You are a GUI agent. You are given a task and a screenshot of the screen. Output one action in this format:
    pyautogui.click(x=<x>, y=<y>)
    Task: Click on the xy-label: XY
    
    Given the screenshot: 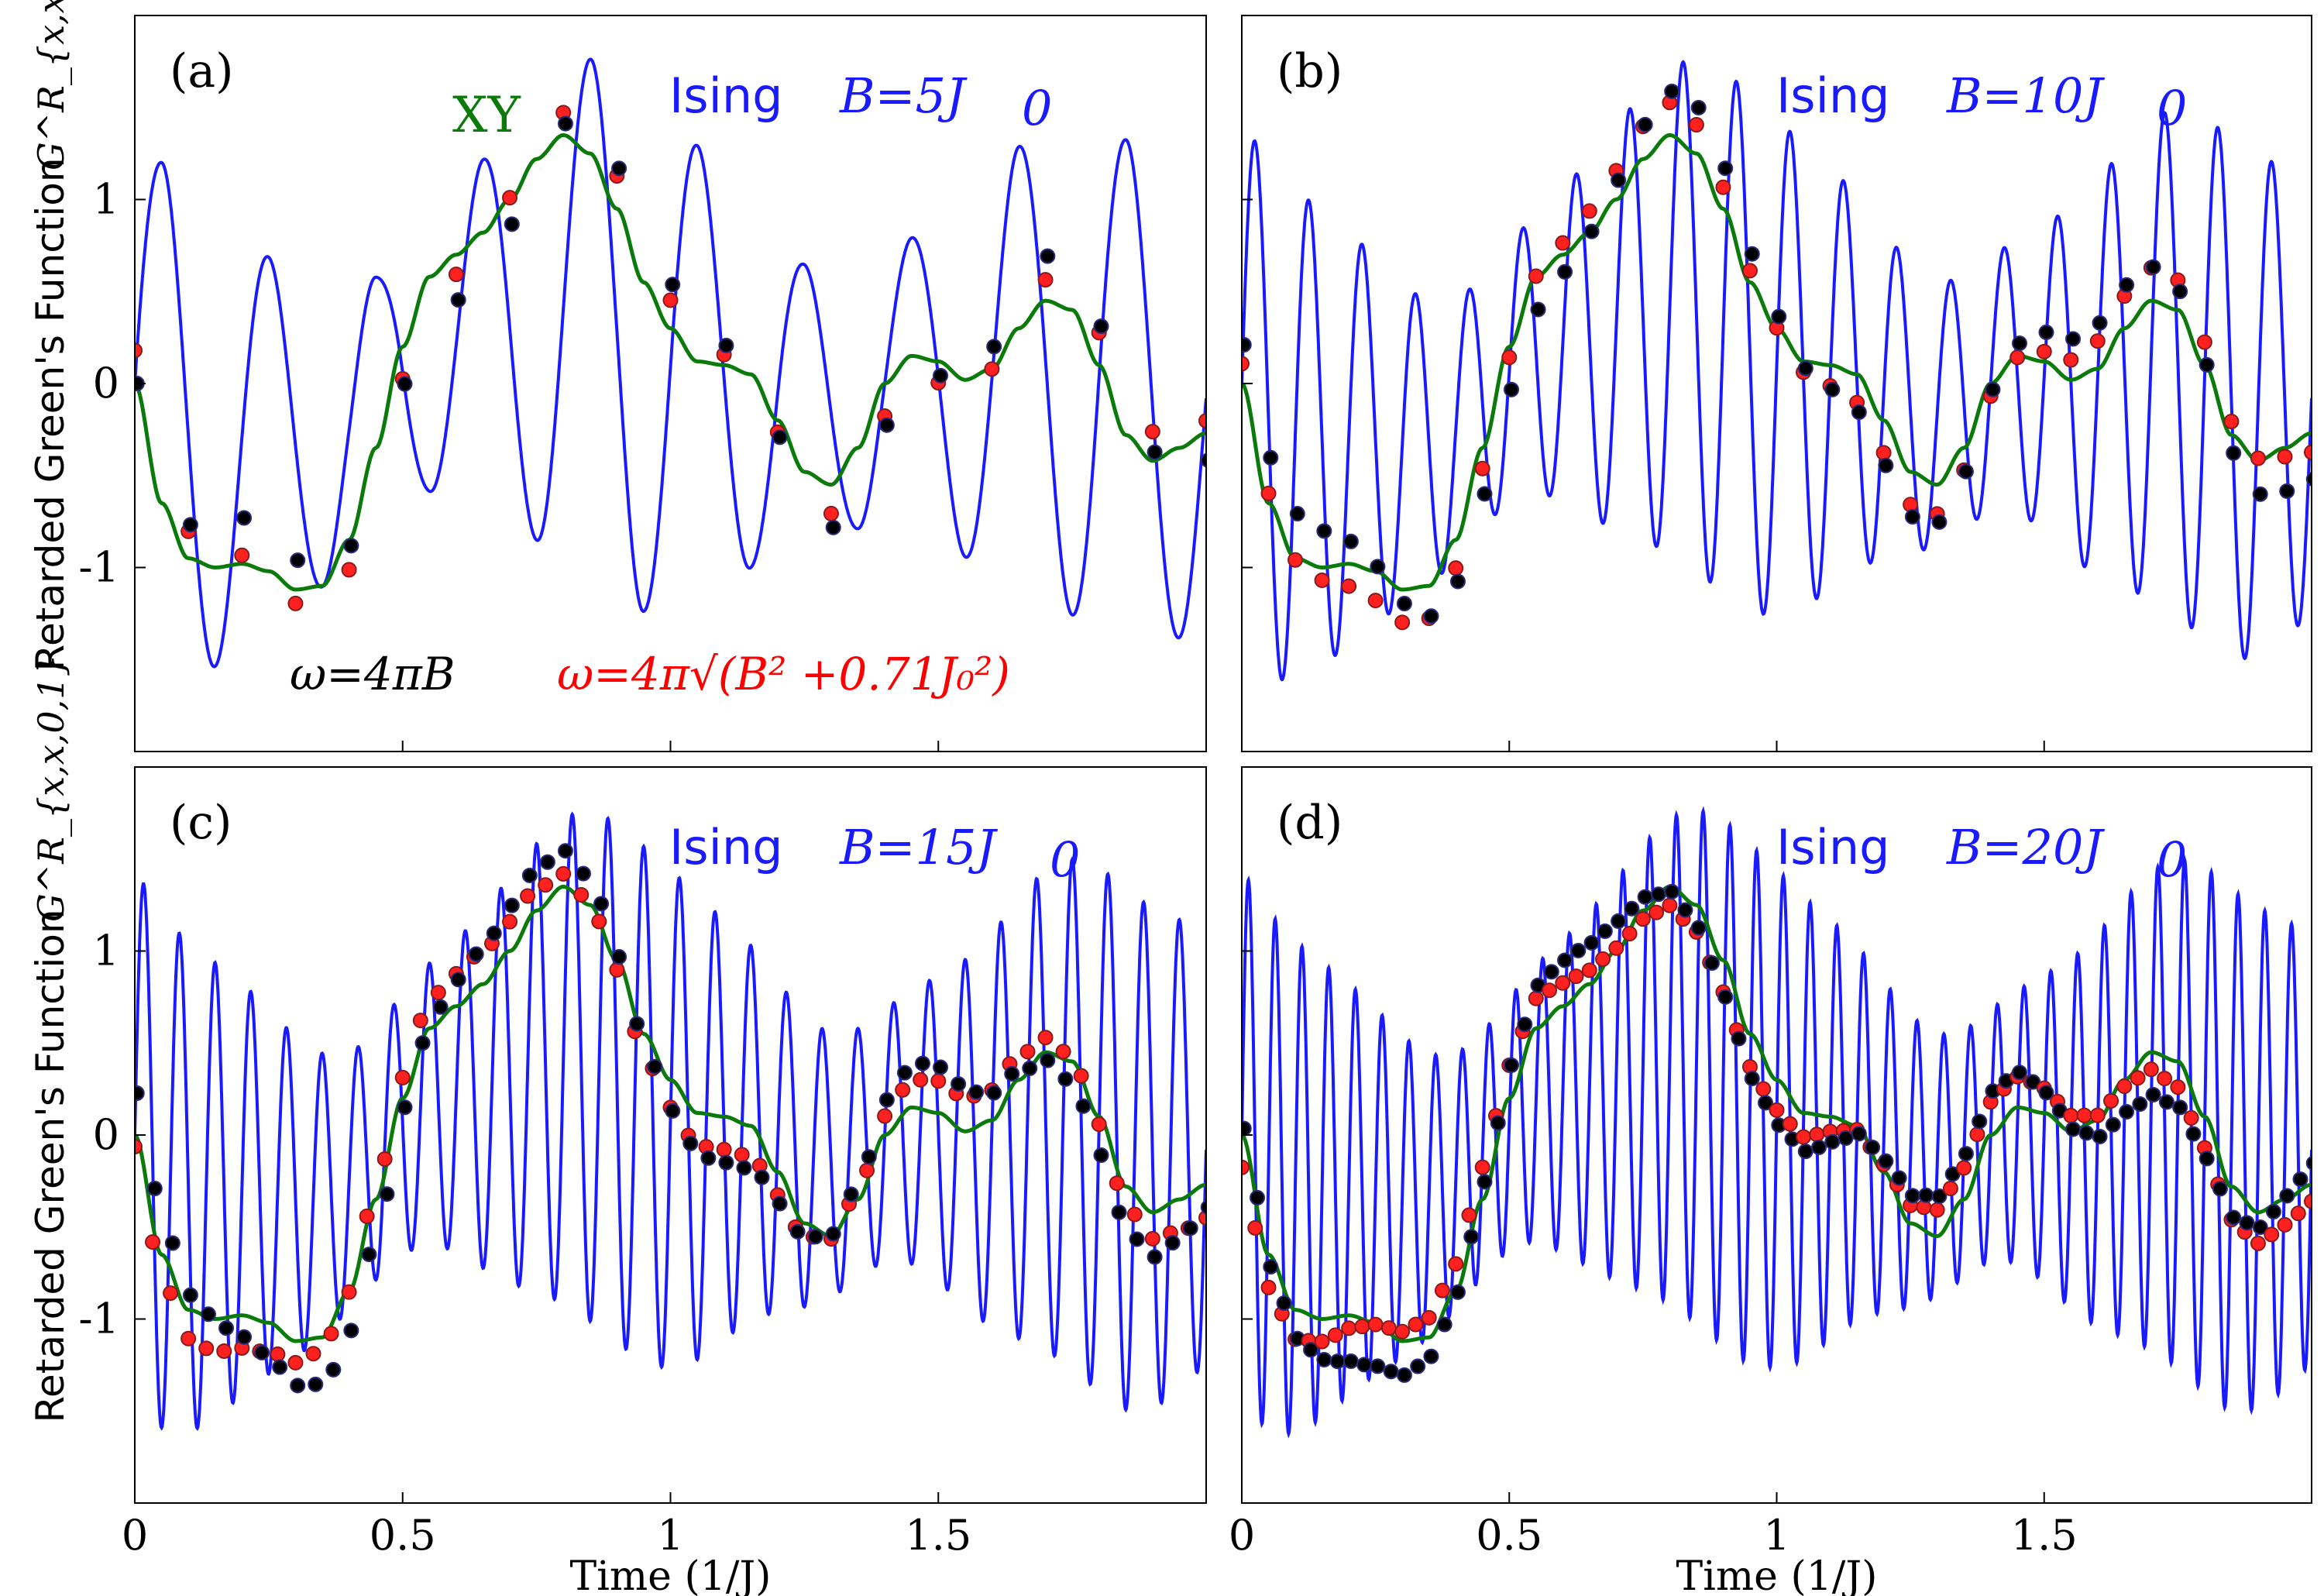 What is the action you would take?
    pyautogui.click(x=486, y=115)
    